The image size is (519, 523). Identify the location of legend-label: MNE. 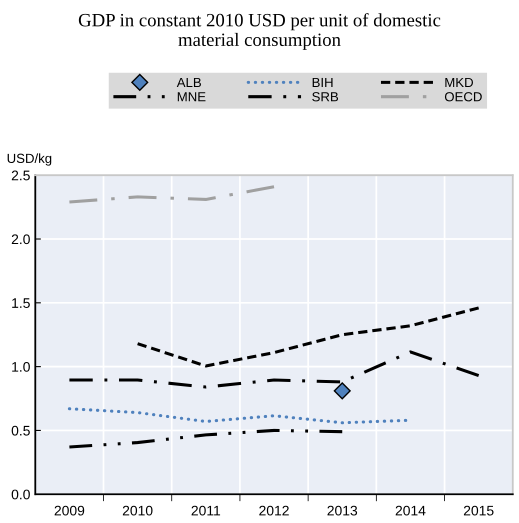
(192, 97).